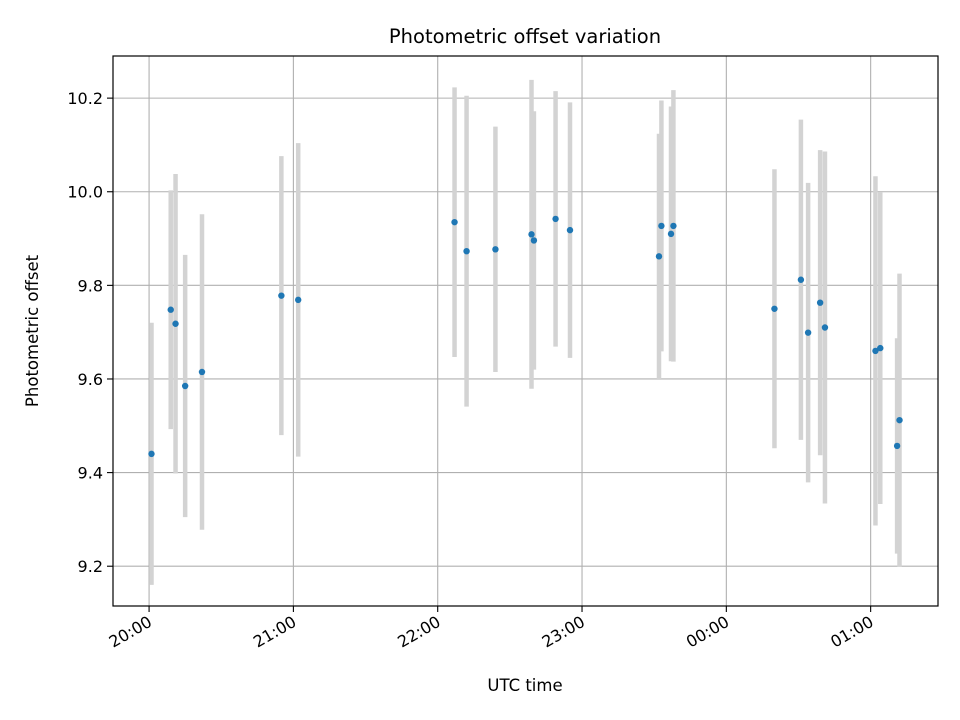 Image resolution: width=960 pixels, height=720 pixels. What do you see at coordinates (524, 685) in the screenshot?
I see `x-axis-label: UTC time` at bounding box center [524, 685].